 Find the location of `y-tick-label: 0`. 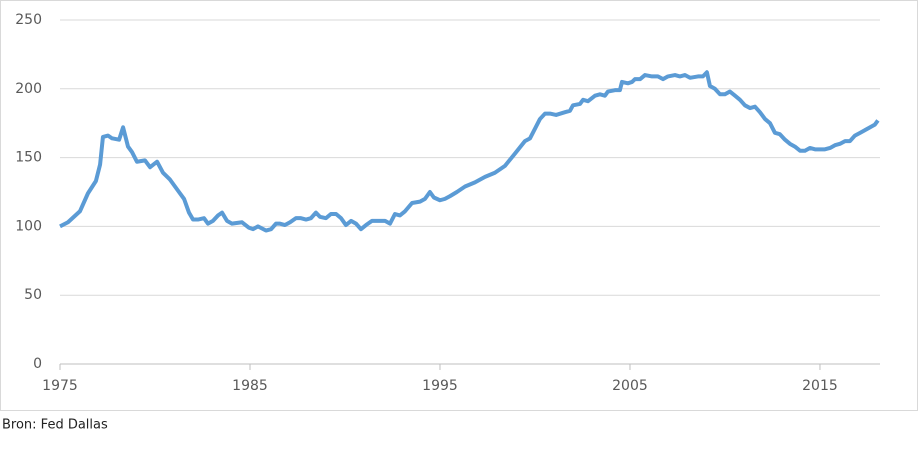

y-tick-label: 0 is located at coordinates (37, 364).